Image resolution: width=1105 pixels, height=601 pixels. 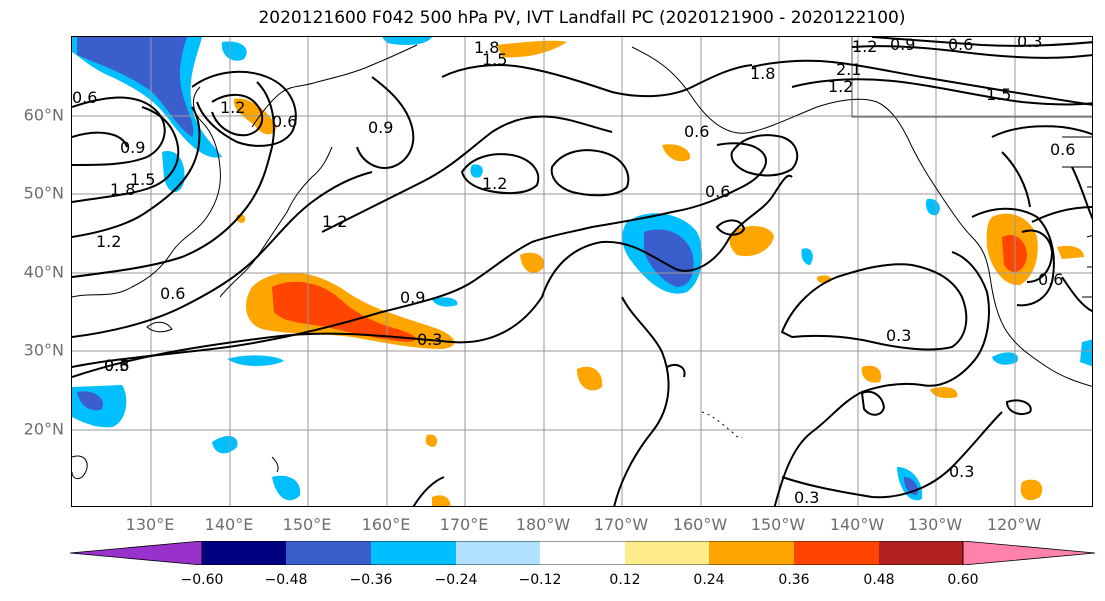 I want to click on colorbar-tick-label: 0.36, so click(x=794, y=580).